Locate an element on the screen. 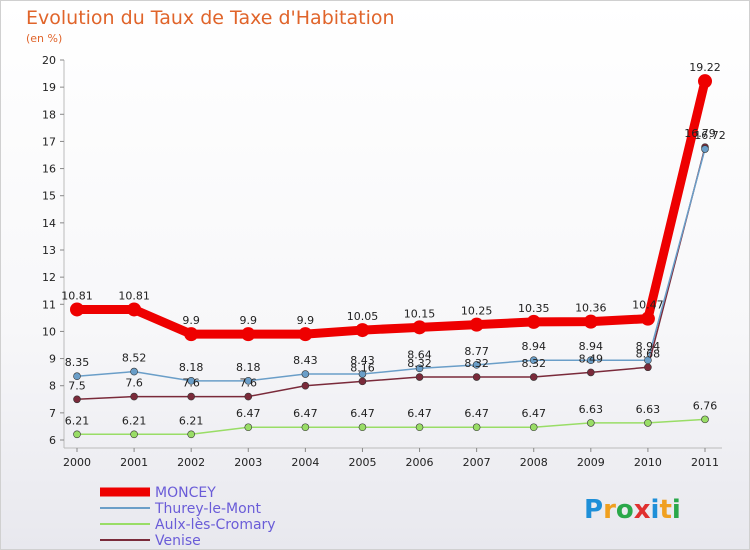 This screenshot has height=550, width=750. data-label: 10.25 is located at coordinates (477, 311).